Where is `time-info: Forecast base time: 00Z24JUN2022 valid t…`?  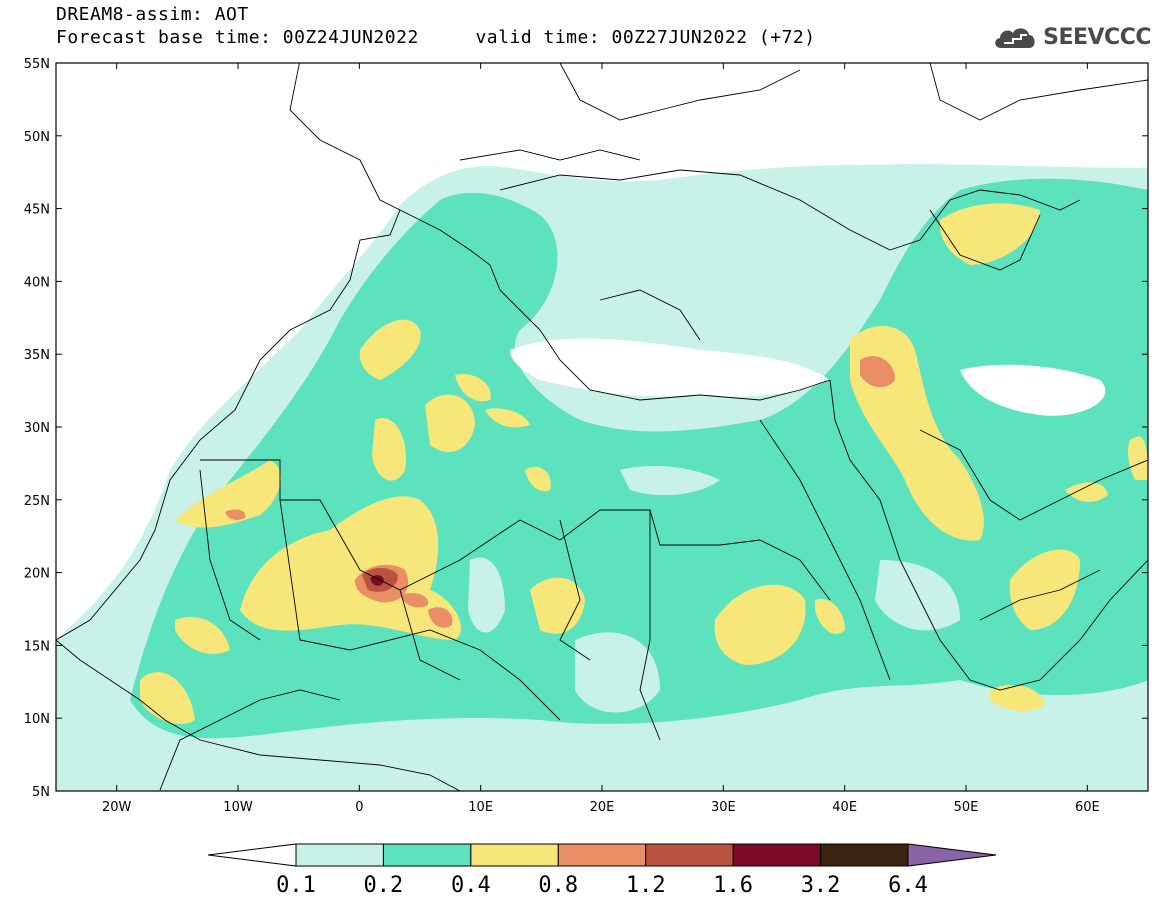
time-info: Forecast base time: 00Z24JUN2022 valid t… is located at coordinates (436, 37).